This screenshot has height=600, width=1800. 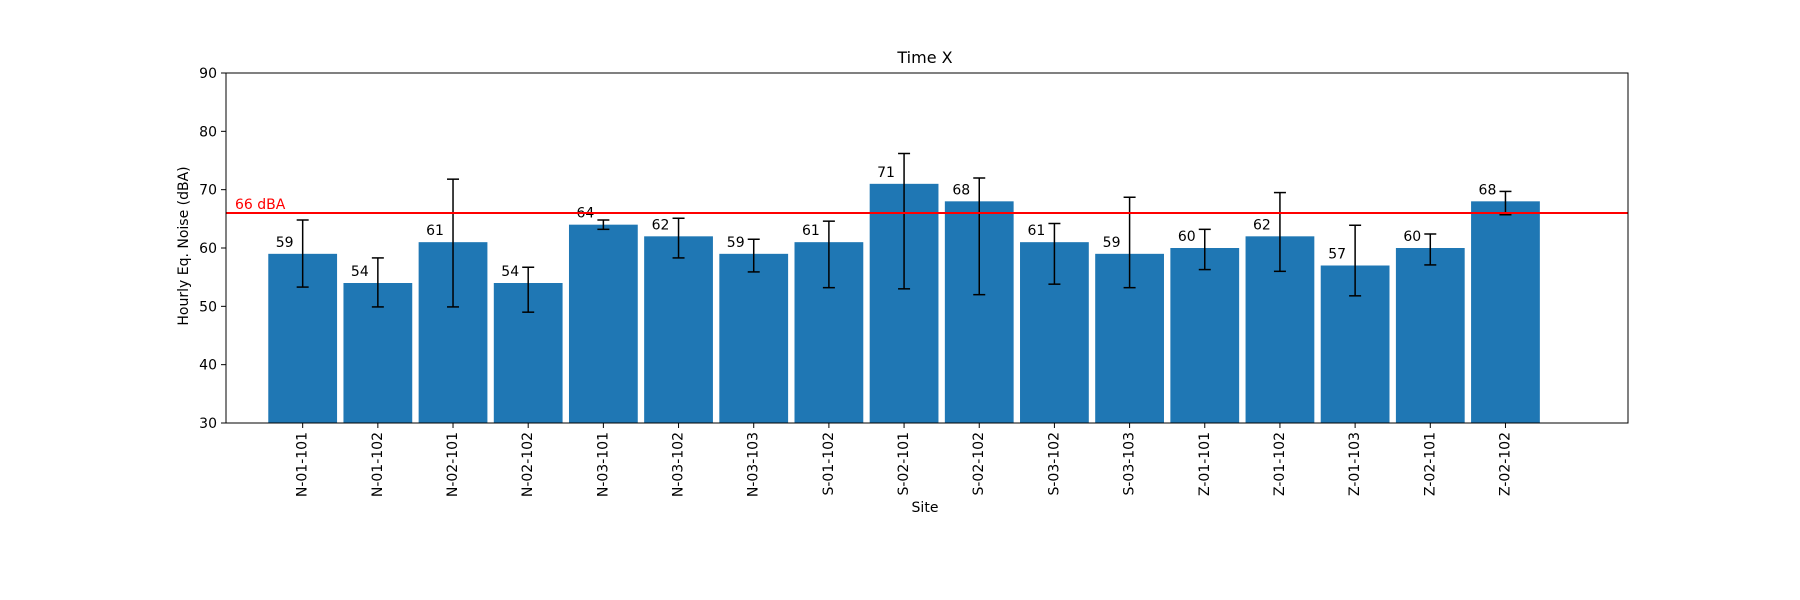 What do you see at coordinates (1280, 464) in the screenshot?
I see `x-tick-label: Z-01-102` at bounding box center [1280, 464].